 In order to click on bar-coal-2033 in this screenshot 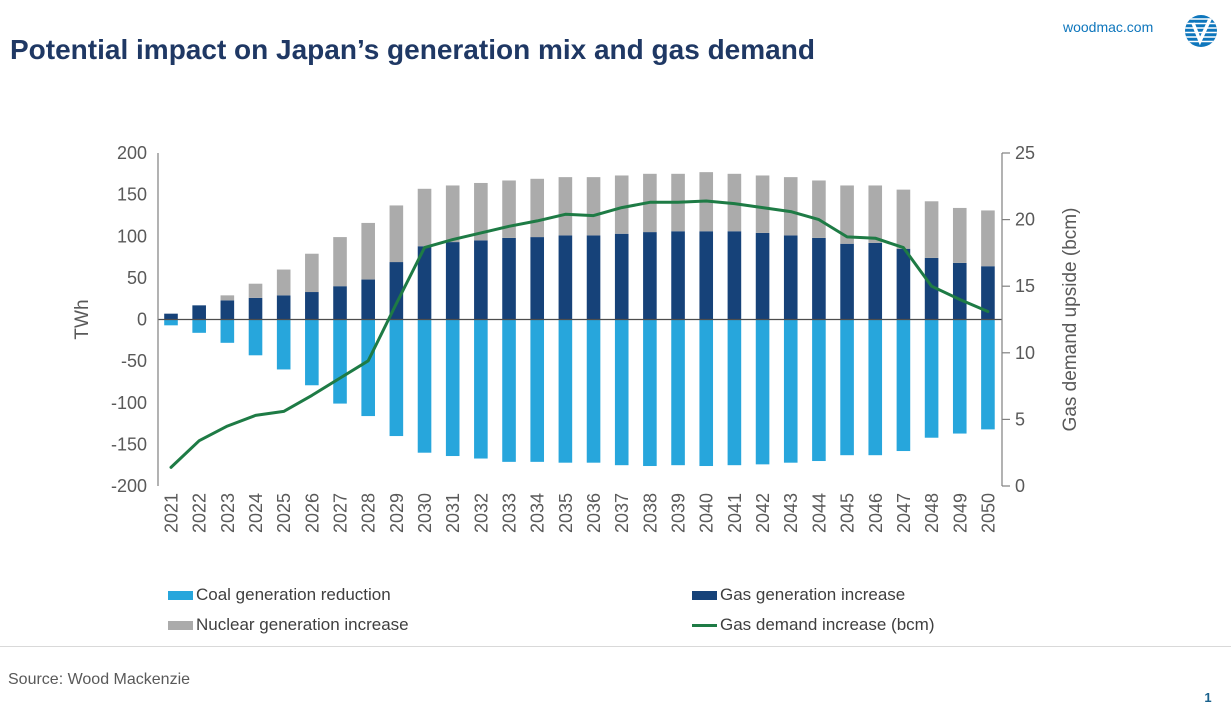, I will do `click(509, 390)`.